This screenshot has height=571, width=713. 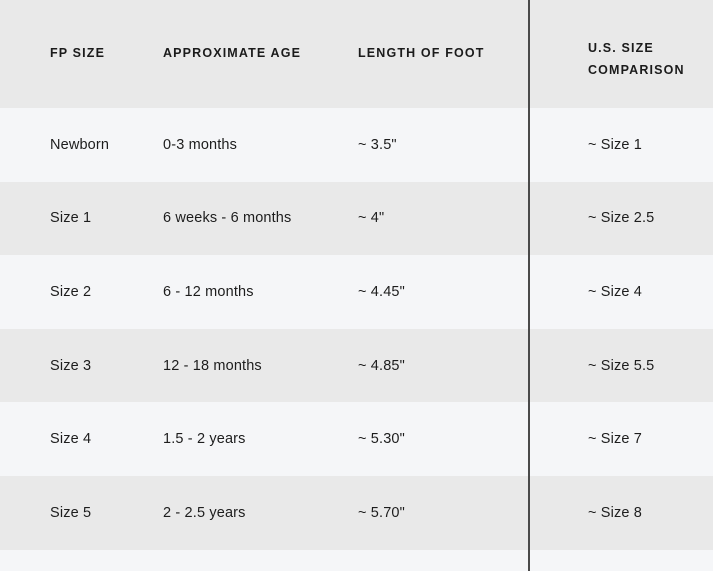 What do you see at coordinates (356, 365) in the screenshot?
I see `table-row: Size 3 12 - 18 months ~ 4.85" ~ Size 5.5` at bounding box center [356, 365].